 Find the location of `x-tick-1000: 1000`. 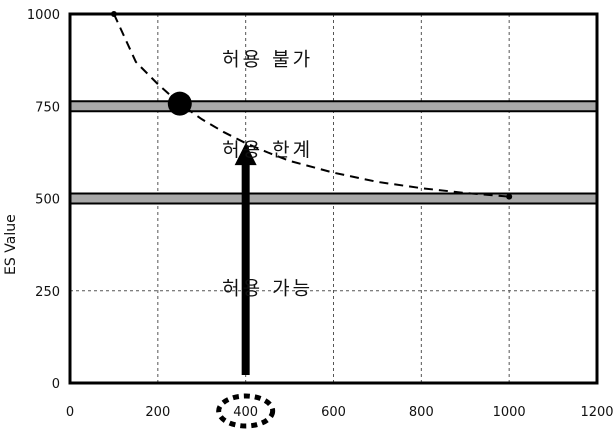

x-tick-1000: 1000 is located at coordinates (509, 412).